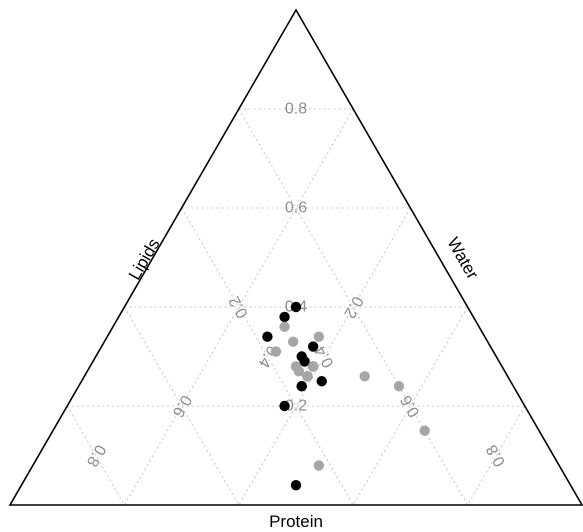  What do you see at coordinates (296, 109) in the screenshot?
I see `tick-label-top: 0.8` at bounding box center [296, 109].